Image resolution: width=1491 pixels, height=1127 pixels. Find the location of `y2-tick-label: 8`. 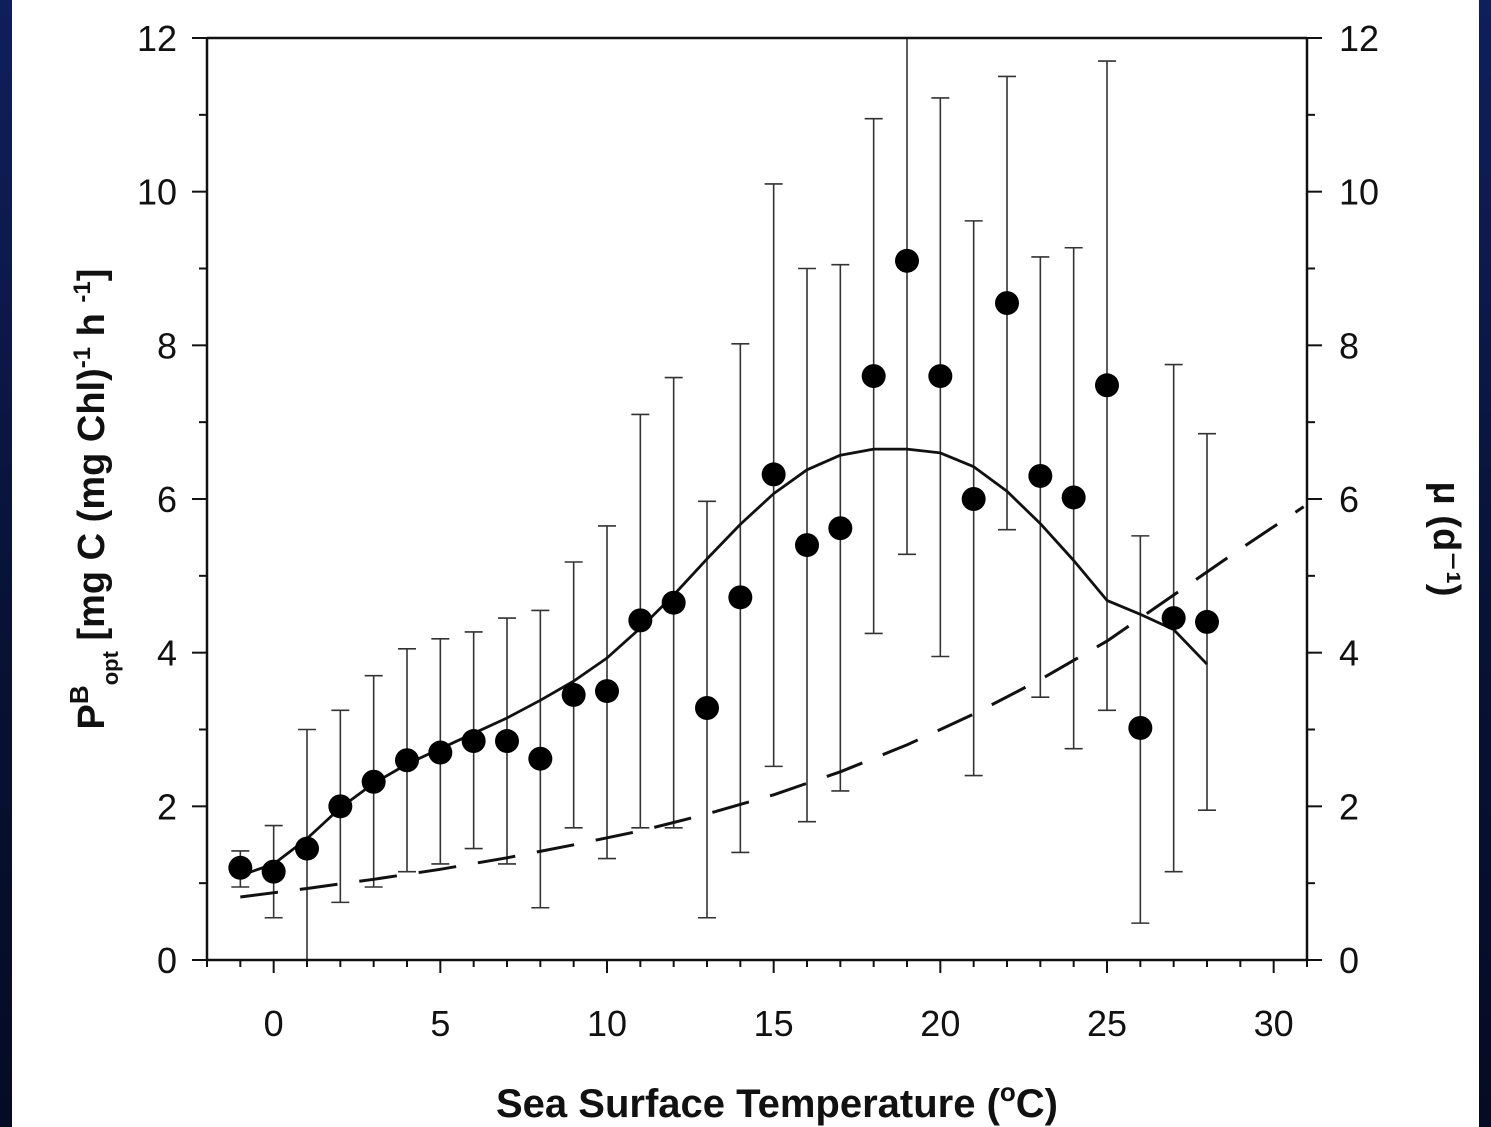

y2-tick-label: 8 is located at coordinates (1349, 345).